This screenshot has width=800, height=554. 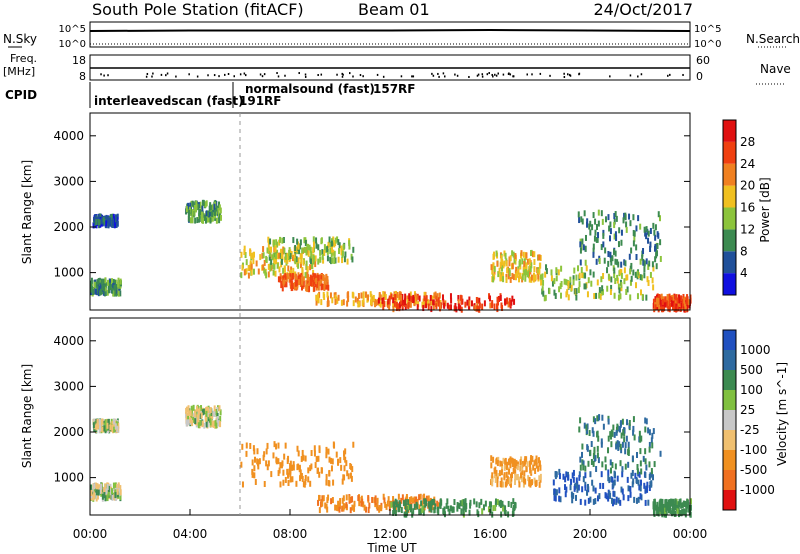 What do you see at coordinates (729, 340) in the screenshot?
I see `velocity-colorbar-swatch` at bounding box center [729, 340].